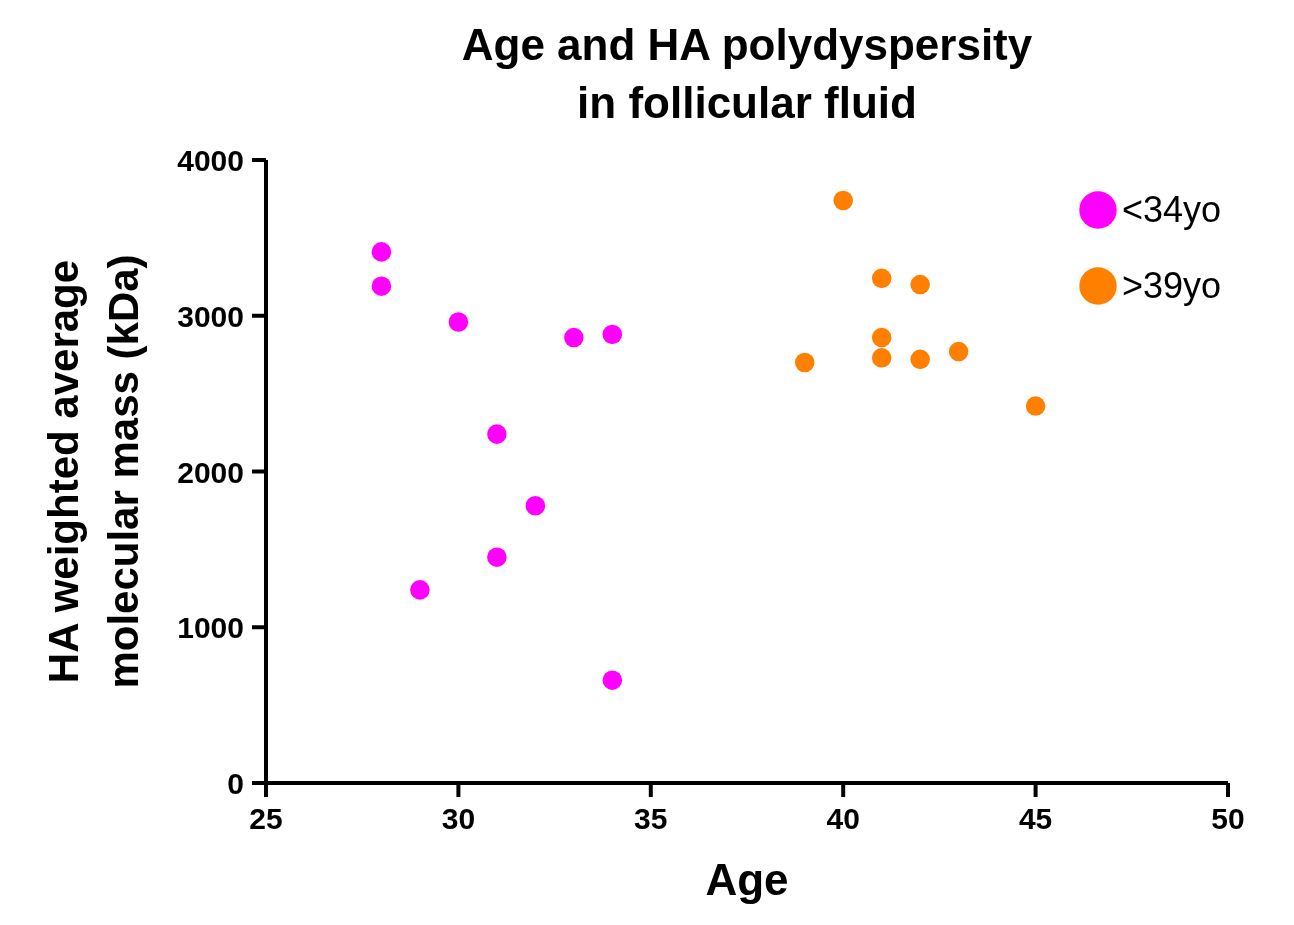  What do you see at coordinates (93, 471) in the screenshot?
I see `y-axis-title: HA weighted average molecular mass (kDa)` at bounding box center [93, 471].